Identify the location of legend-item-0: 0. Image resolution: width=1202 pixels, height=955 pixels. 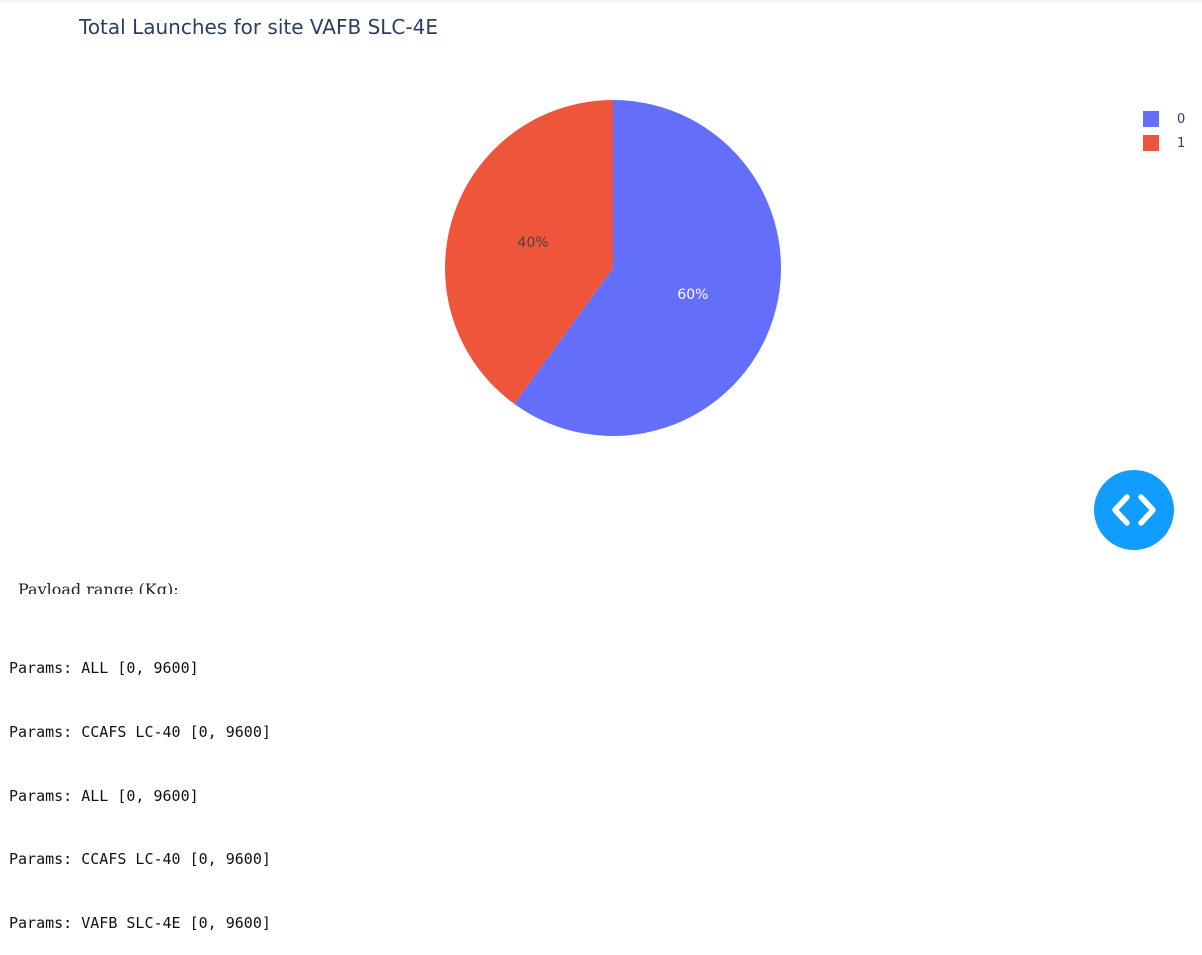
(1164, 119).